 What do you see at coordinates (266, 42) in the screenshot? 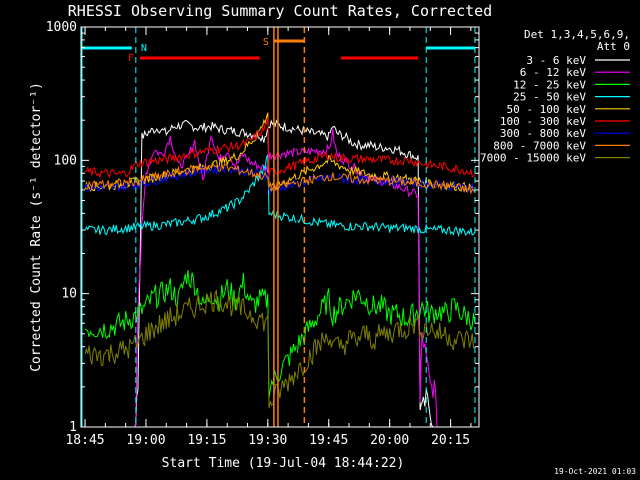
I see `marker-s: S` at bounding box center [266, 42].